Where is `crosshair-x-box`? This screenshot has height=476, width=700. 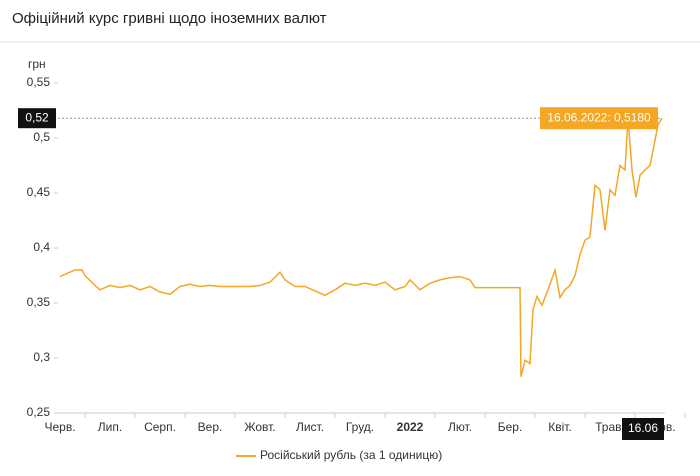 crosshair-x-box is located at coordinates (643, 429).